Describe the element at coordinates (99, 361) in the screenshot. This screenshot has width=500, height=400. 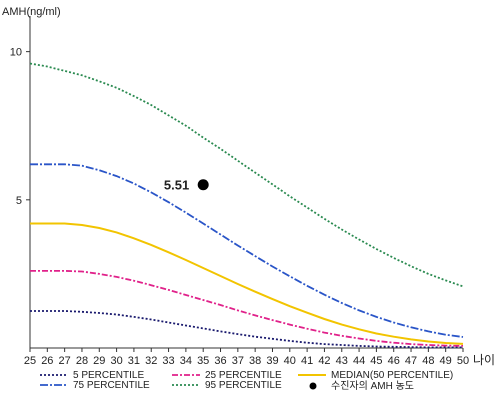
I see `x-tick-label: 29` at that location.